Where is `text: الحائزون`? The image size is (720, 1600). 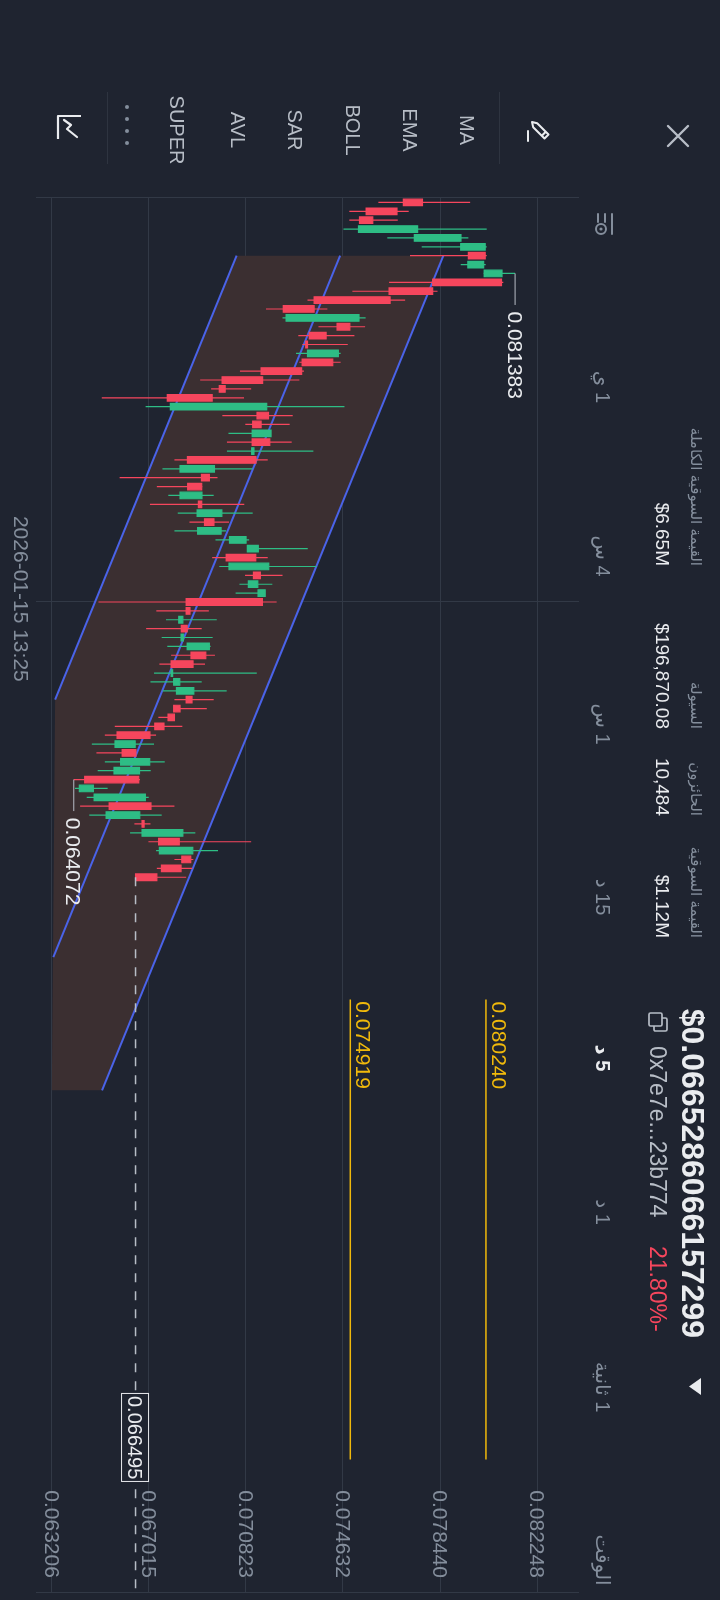 text: الحائزون is located at coordinates (696, 789).